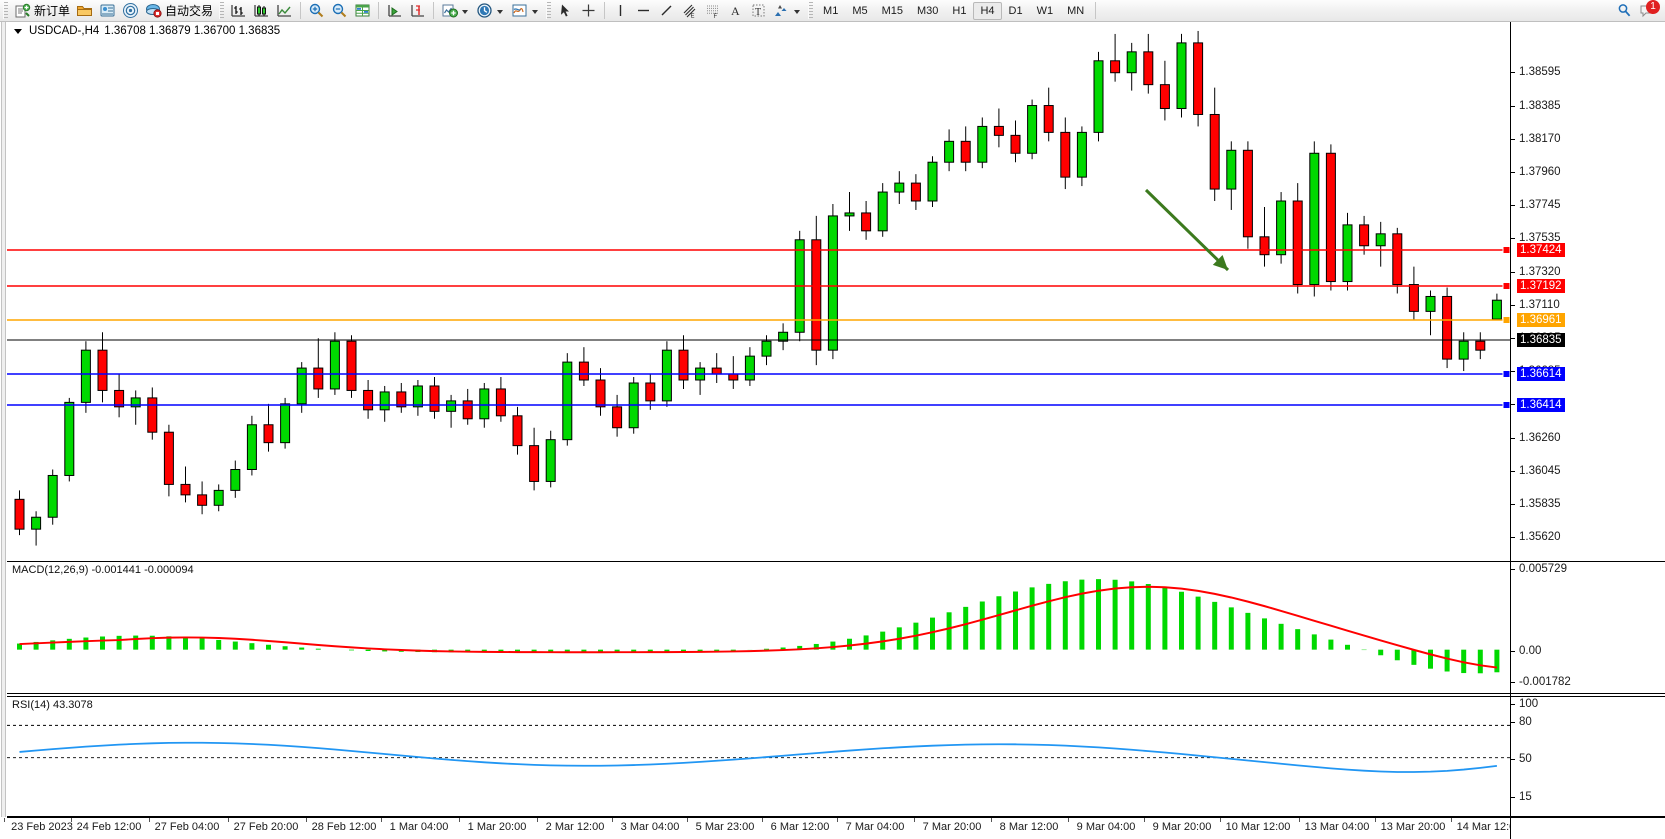 Image resolution: width=1665 pixels, height=839 pixels. What do you see at coordinates (187, 827) in the screenshot?
I see `time-tick-label: 27 Feb 04:00` at bounding box center [187, 827].